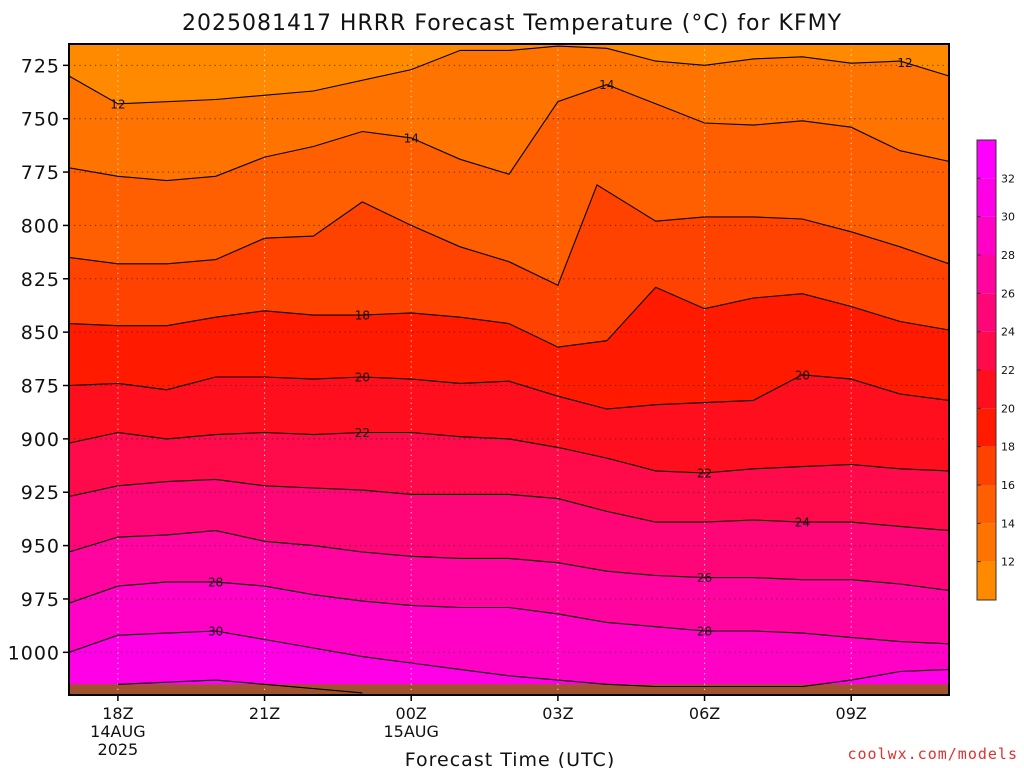 The height and width of the screenshot is (768, 1024). Describe the element at coordinates (411, 713) in the screenshot. I see `x-tick-label-00Z: 00Z` at that location.